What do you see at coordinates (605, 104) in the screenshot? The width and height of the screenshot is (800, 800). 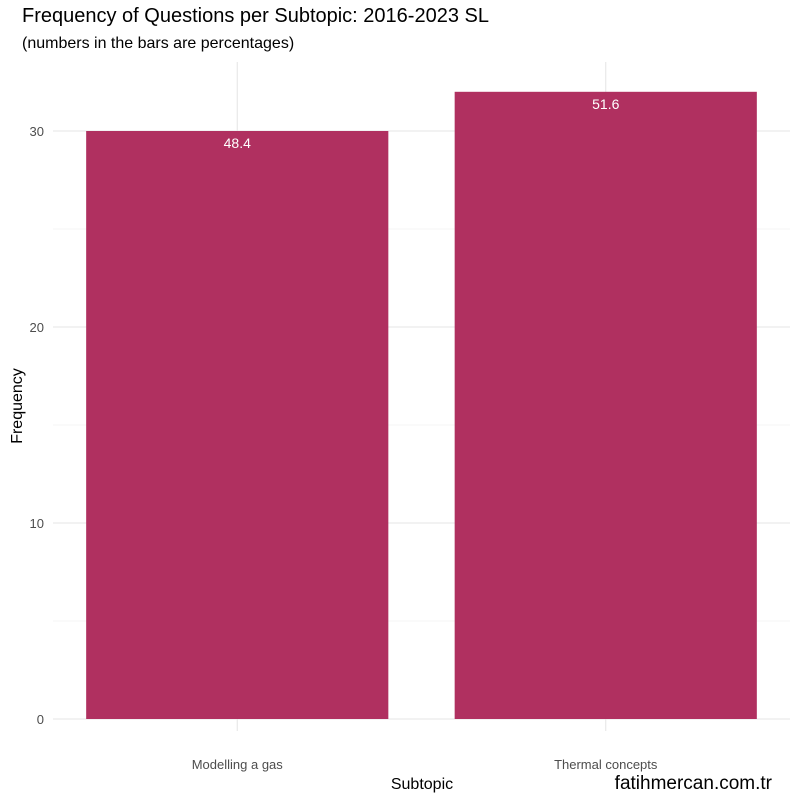 I see `bar-value-label: 51.6` at bounding box center [605, 104].